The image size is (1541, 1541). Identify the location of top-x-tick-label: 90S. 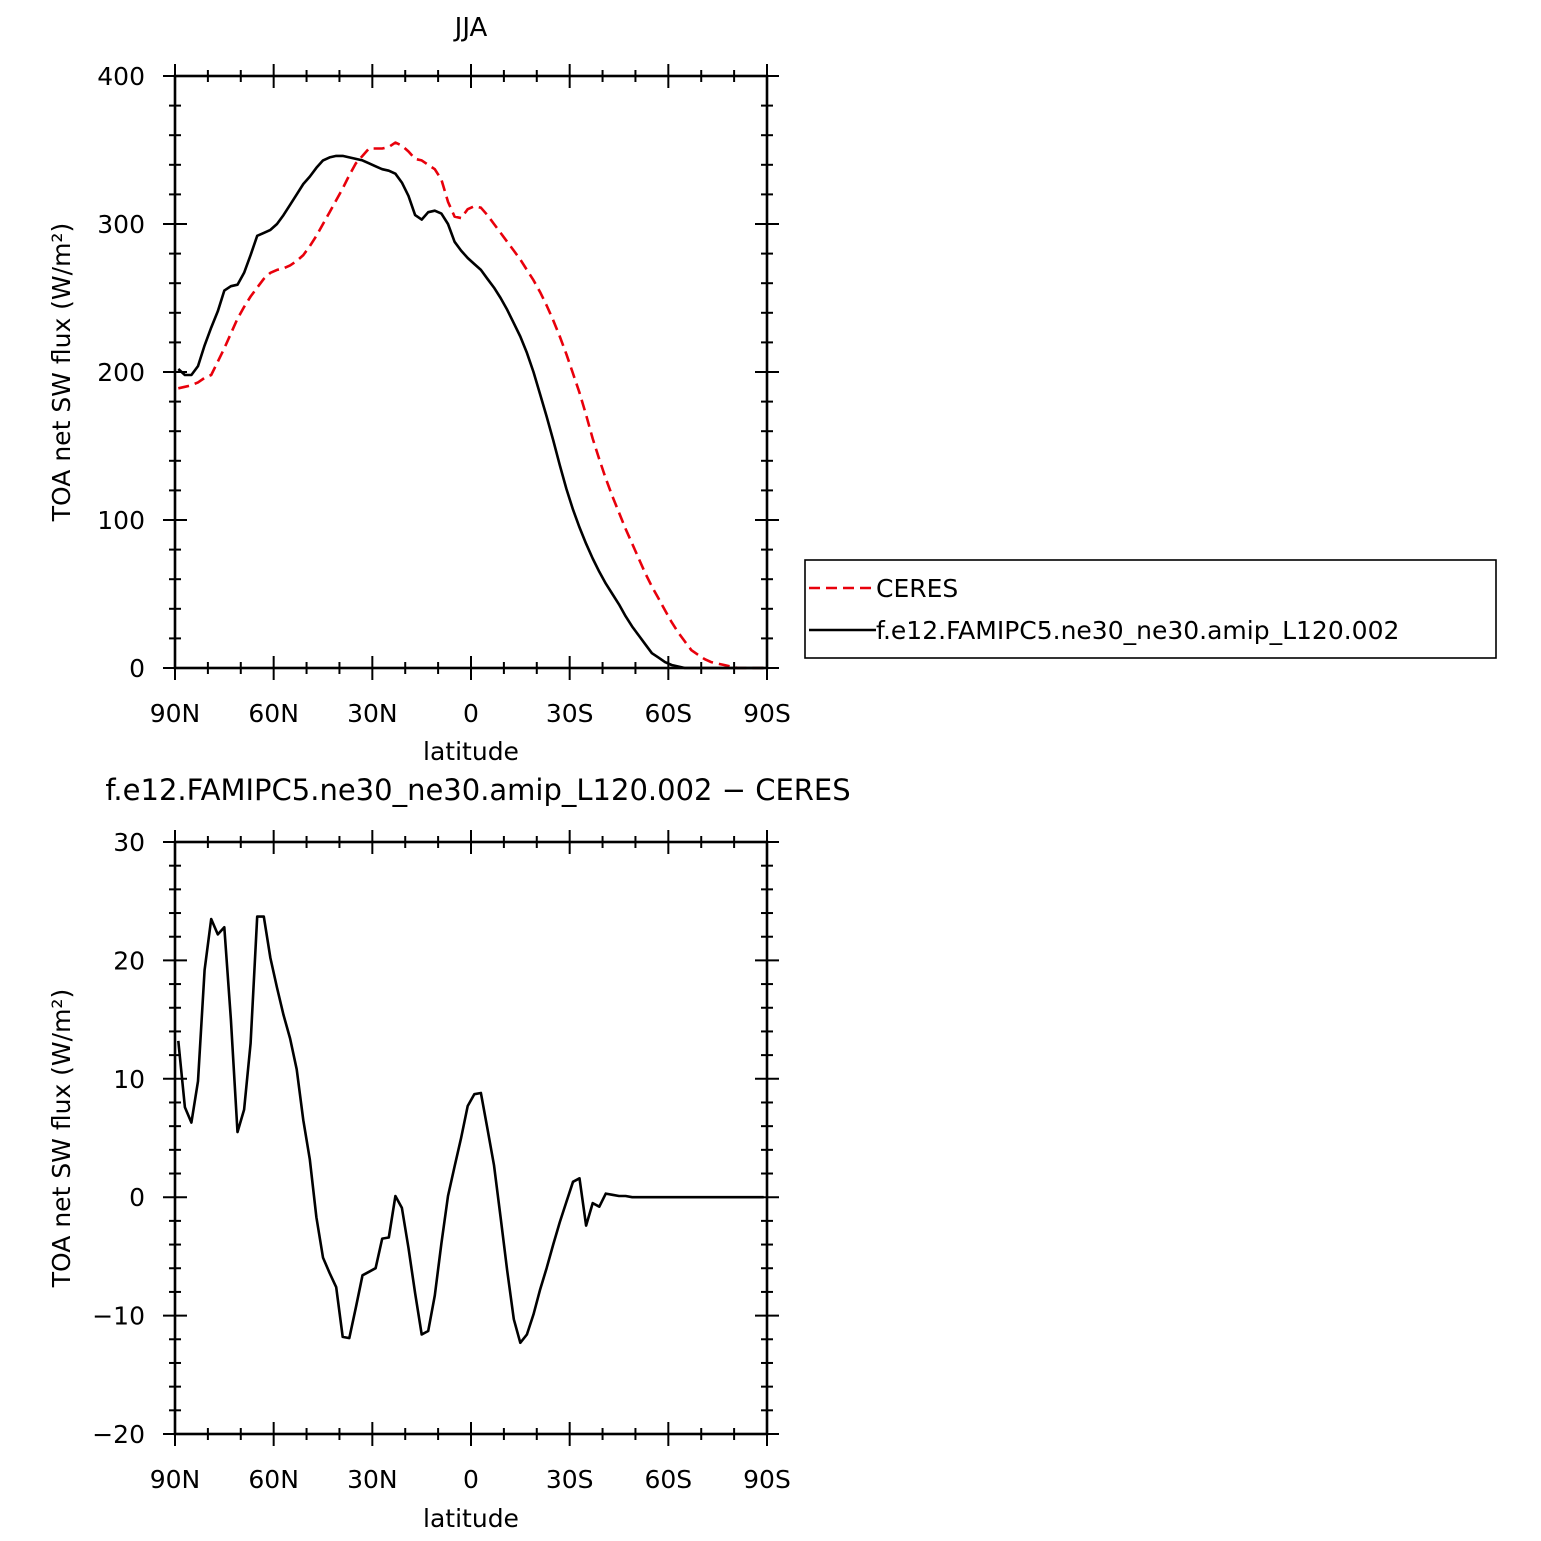
(767, 713).